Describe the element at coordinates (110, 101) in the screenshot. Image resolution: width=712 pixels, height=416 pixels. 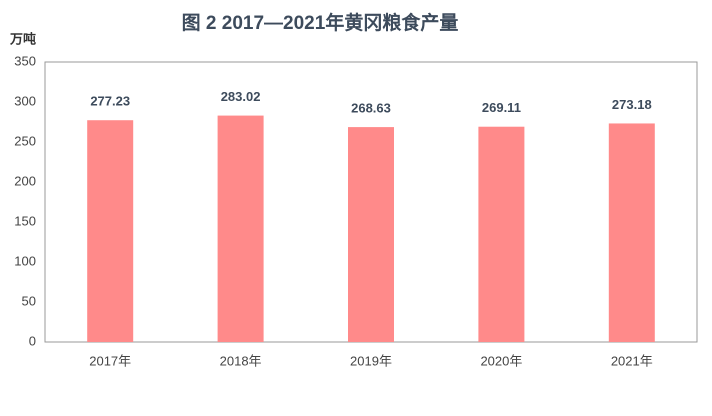
I see `value-label: 277.23` at that location.